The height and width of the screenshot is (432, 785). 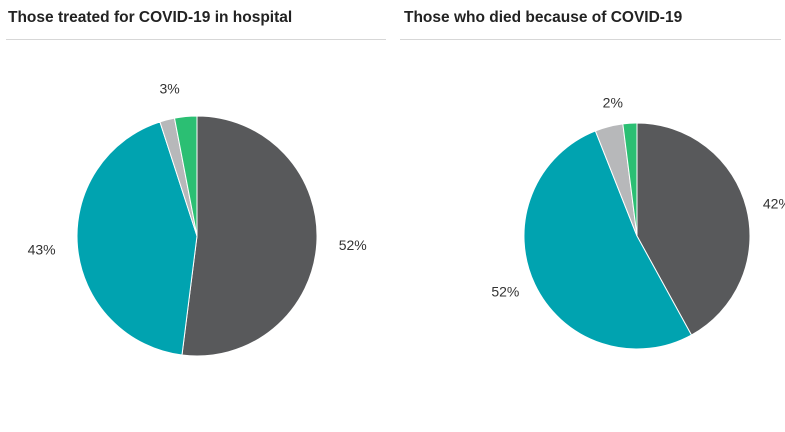 What do you see at coordinates (169, 89) in the screenshot?
I see `slice-label-3-pct: 3%` at bounding box center [169, 89].